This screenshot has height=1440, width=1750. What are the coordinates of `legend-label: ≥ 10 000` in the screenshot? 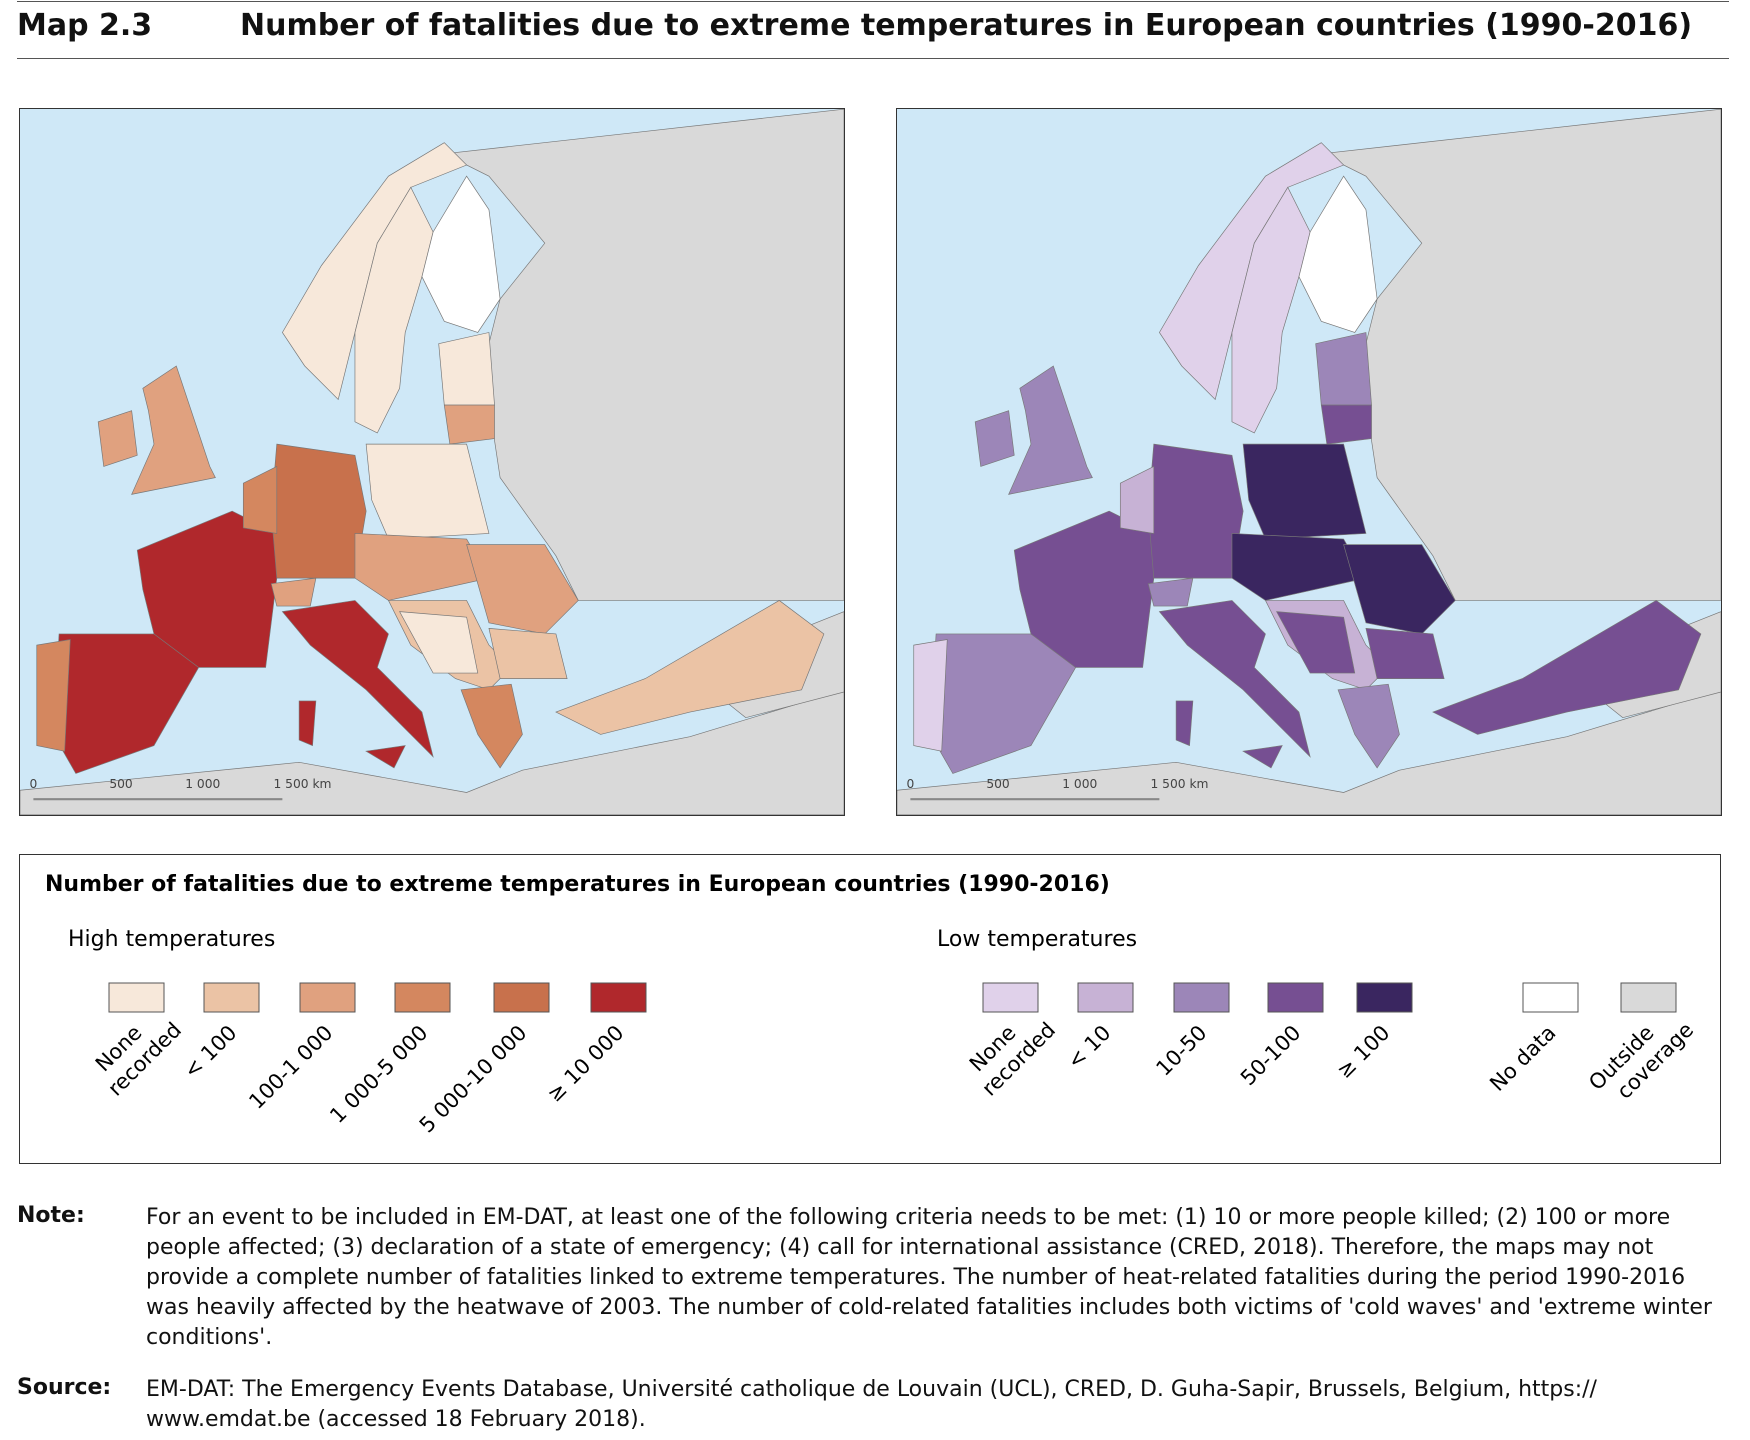 It's located at (585, 1064).